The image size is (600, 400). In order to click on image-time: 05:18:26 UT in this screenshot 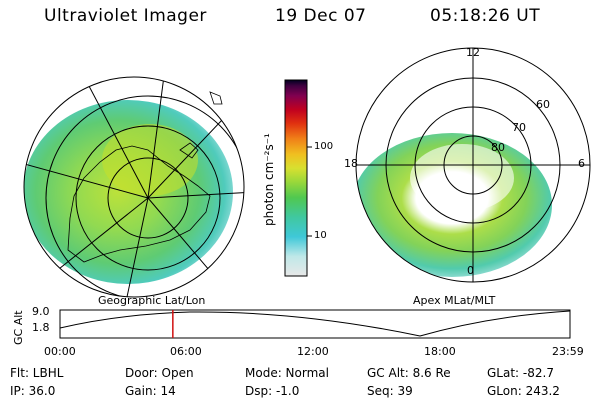, I will do `click(485, 16)`.